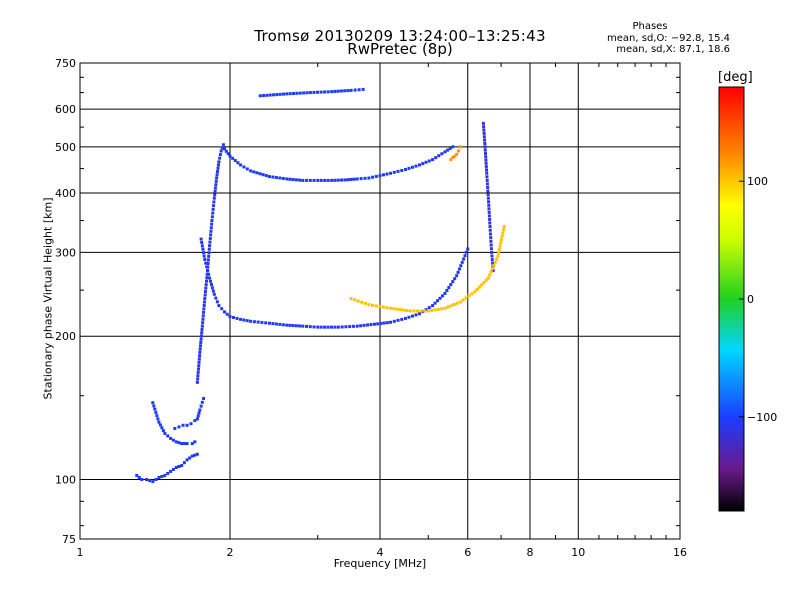 The image size is (800, 600). I want to click on x-tick-label: 8, so click(530, 552).